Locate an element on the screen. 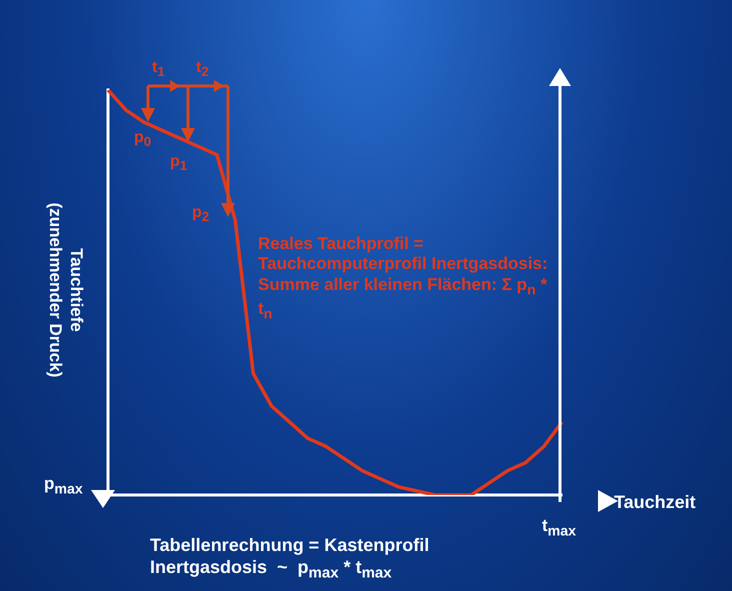  text: Reales Tauchprofil = Tauchcomputerprofil Inertgasdosis: Summe aller kleinen Flächen: Σ p$_{n}$ * t$_{n}$ is located at coordinates (403, 278).